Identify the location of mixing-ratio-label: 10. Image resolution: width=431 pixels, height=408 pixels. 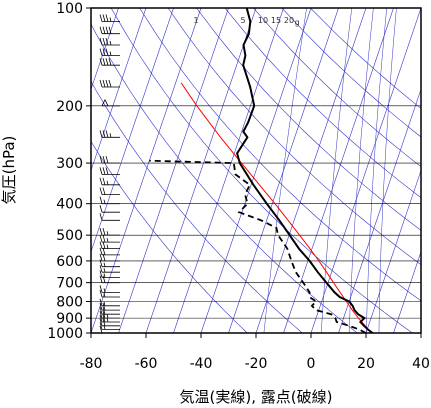
(263, 20).